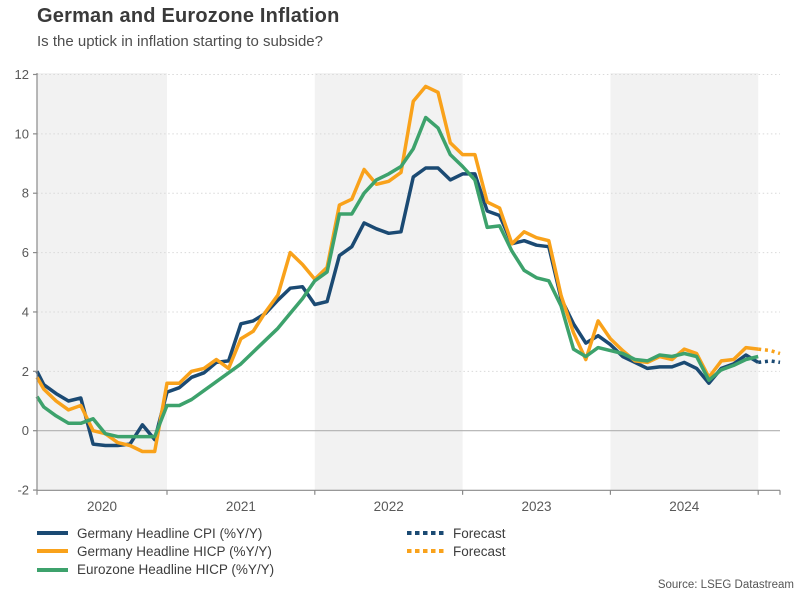 The image size is (801, 601). I want to click on y-tick-label-0: 0, so click(25, 430).